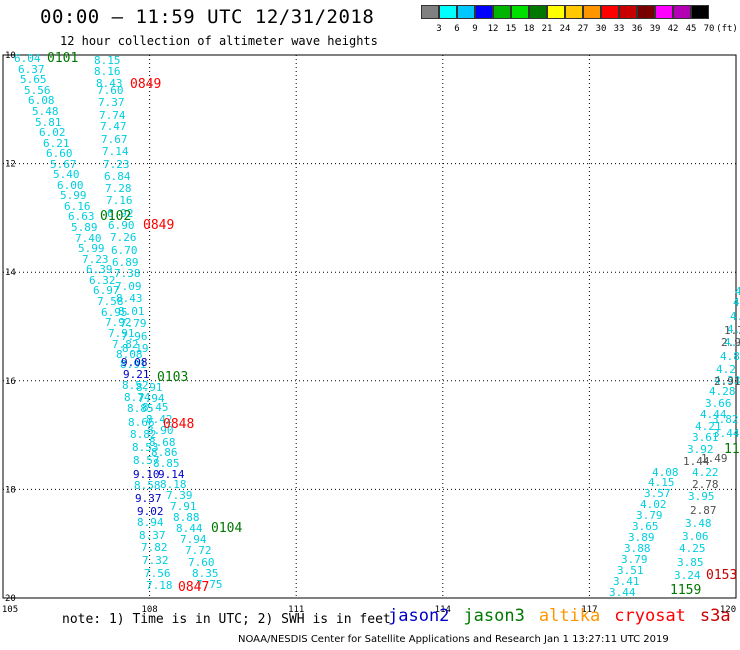  Describe the element at coordinates (135, 385) in the screenshot. I see `wave-height-value: 8.52` at that location.